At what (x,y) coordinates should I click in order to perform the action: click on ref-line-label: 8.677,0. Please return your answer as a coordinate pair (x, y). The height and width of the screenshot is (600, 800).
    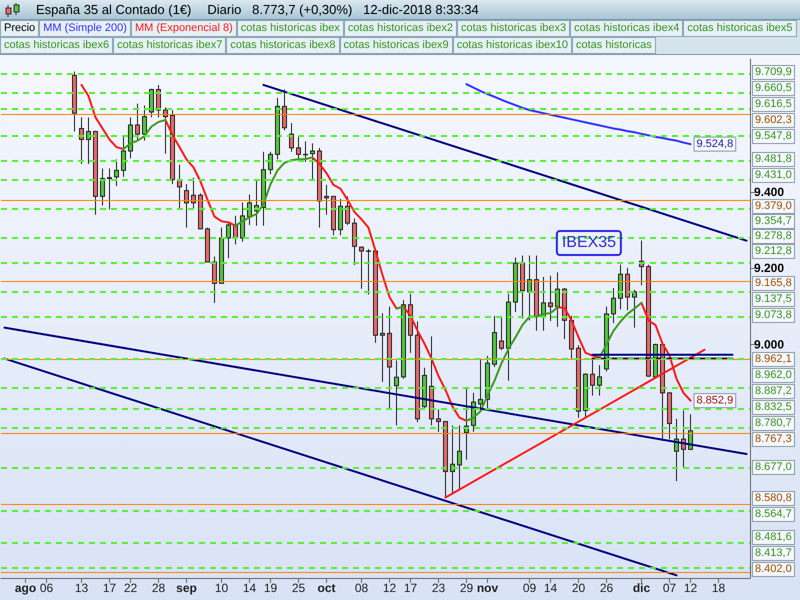
    Looking at the image, I should click on (773, 467).